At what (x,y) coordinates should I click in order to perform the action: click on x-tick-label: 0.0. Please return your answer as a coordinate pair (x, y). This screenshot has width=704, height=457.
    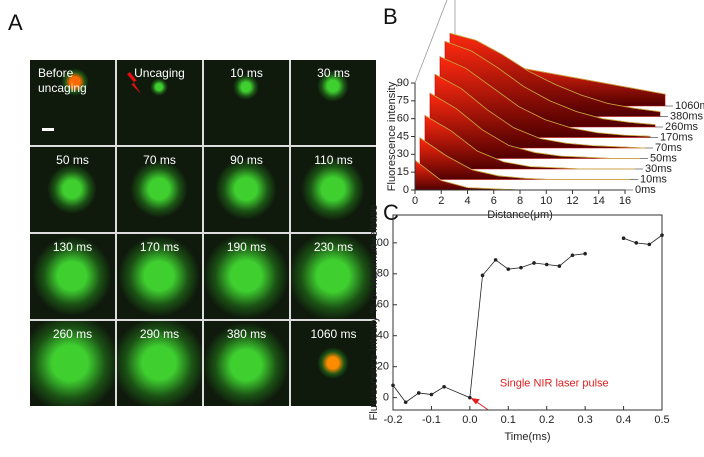
    Looking at the image, I should click on (469, 420).